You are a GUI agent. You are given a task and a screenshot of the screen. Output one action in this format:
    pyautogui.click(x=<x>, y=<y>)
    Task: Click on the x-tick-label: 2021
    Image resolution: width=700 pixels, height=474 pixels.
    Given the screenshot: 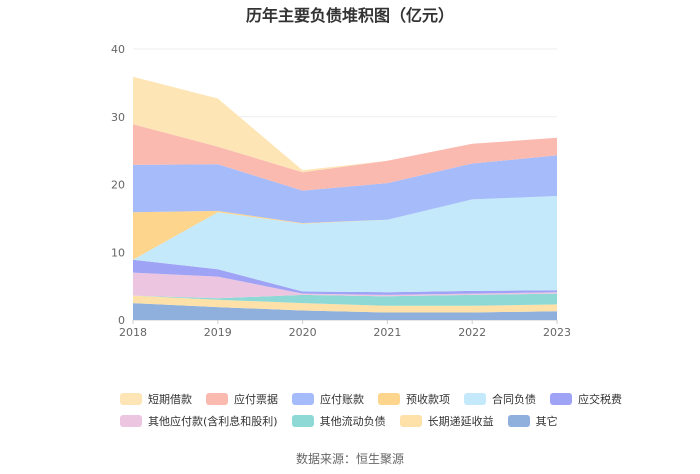 What is the action you would take?
    pyautogui.click(x=387, y=332)
    